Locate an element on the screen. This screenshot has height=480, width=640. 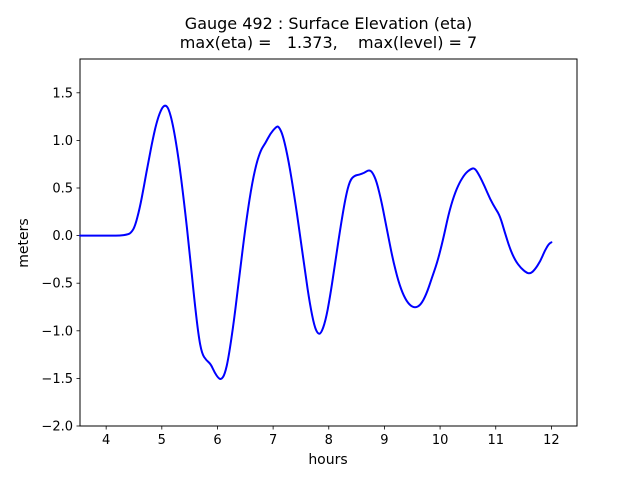
y-tick-label: 1.0 is located at coordinates (62, 141).